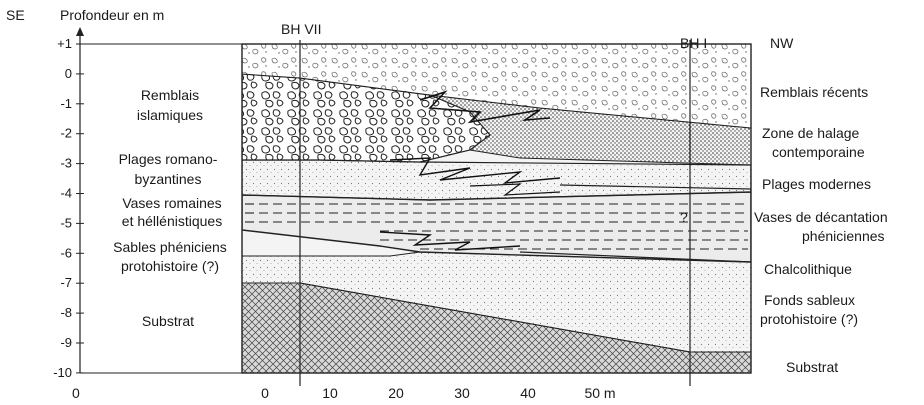 This screenshot has height=405, width=924. I want to click on y-tick-label: +1, so click(64, 43).